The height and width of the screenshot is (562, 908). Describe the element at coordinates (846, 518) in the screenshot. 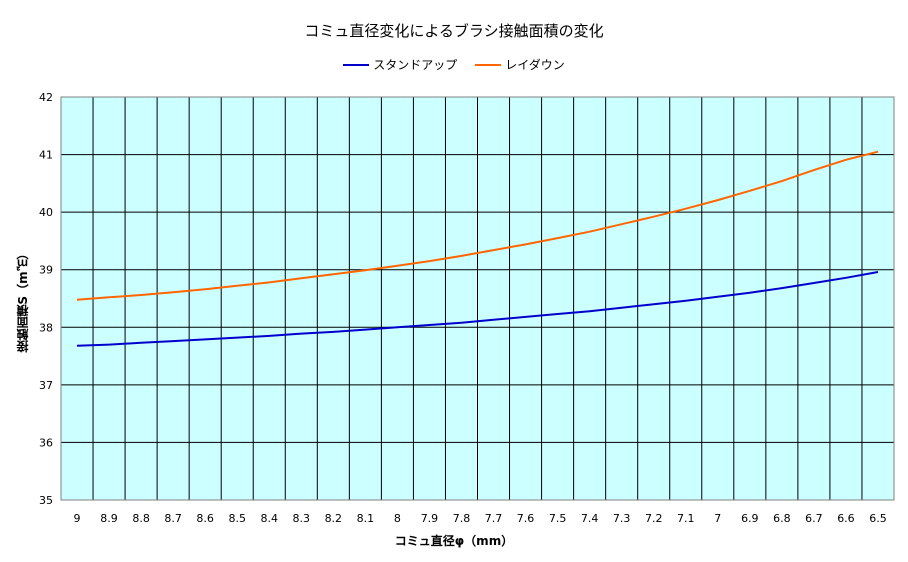

I see `x-tick-label: 6.6` at that location.